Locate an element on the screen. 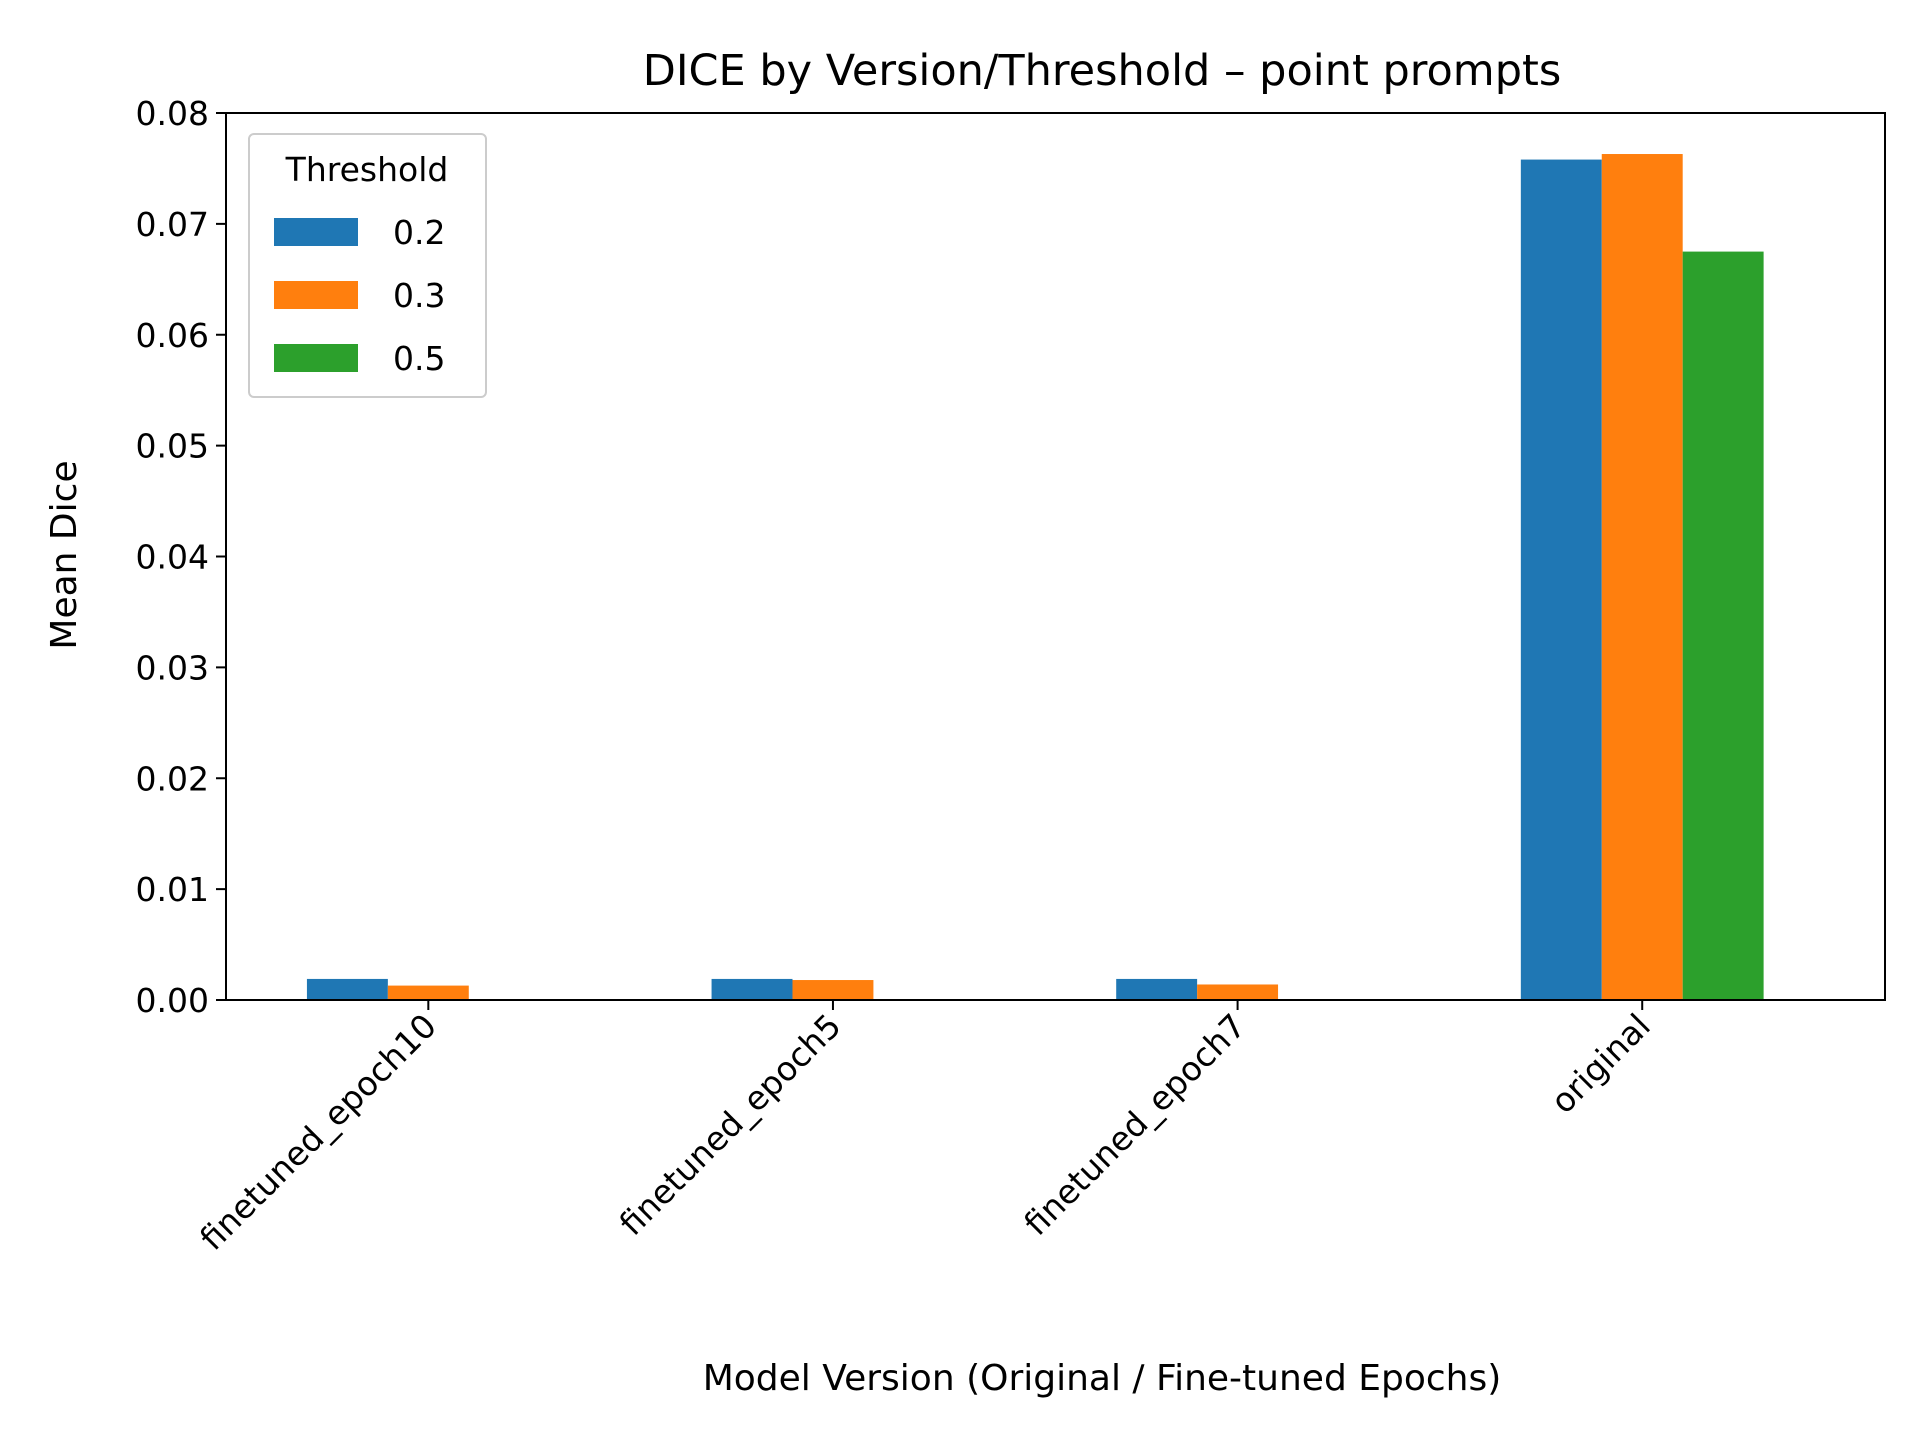  y-axis-label: Mean Dice is located at coordinates (64, 554).